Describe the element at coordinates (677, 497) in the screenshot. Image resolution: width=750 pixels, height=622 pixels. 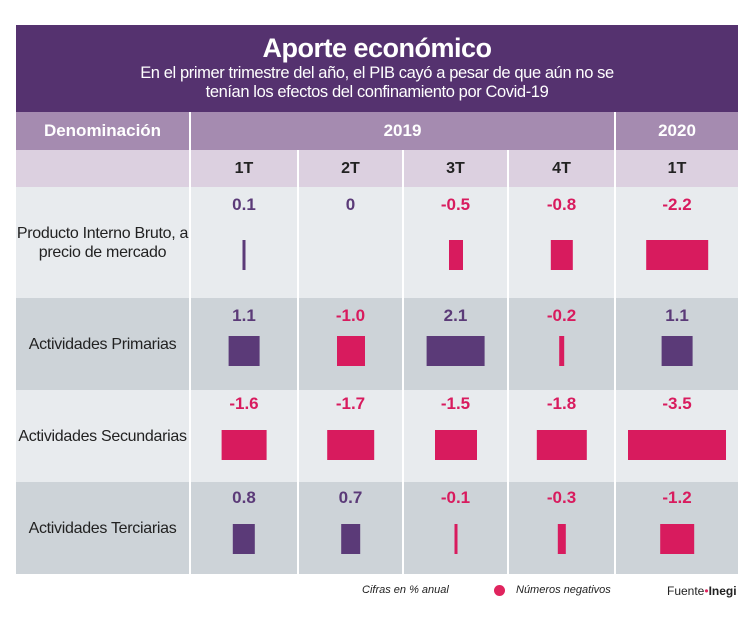
I see `value-label: -1.2` at that location.